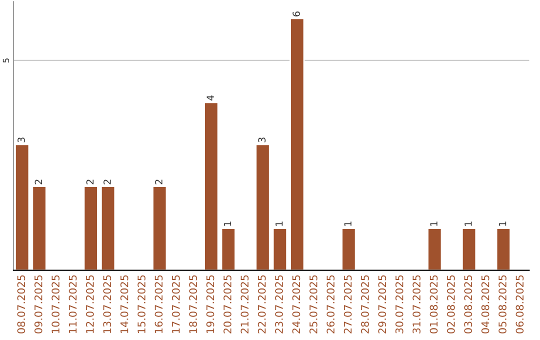 This screenshot has width=540, height=340. What do you see at coordinates (158, 304) in the screenshot?
I see `x-tick-label: 16.07.2025` at bounding box center [158, 304].